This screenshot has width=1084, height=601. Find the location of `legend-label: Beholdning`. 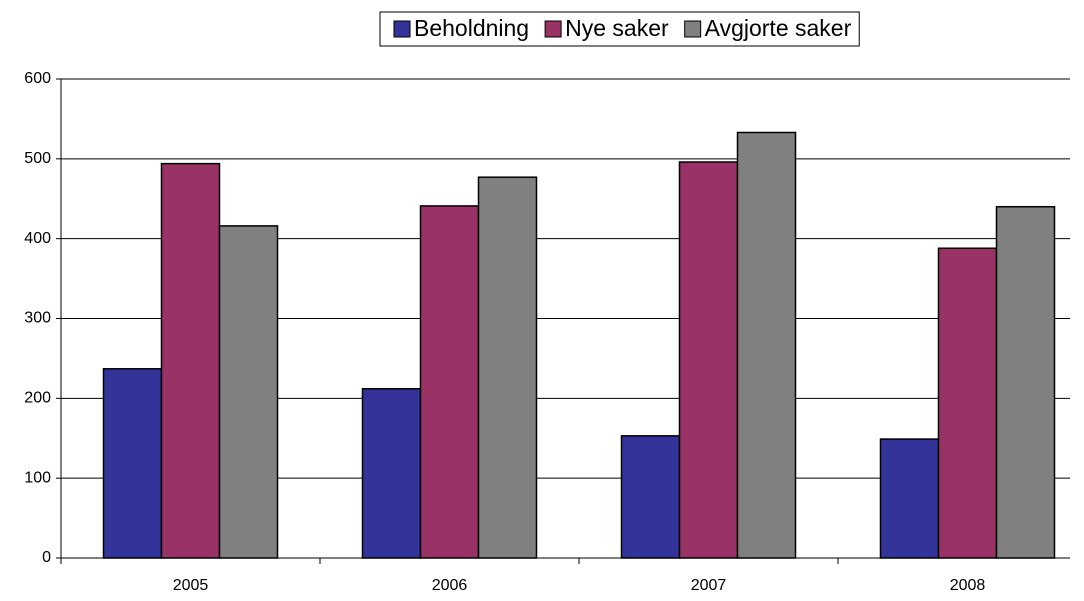

legend-label: Beholdning is located at coordinates (471, 28).